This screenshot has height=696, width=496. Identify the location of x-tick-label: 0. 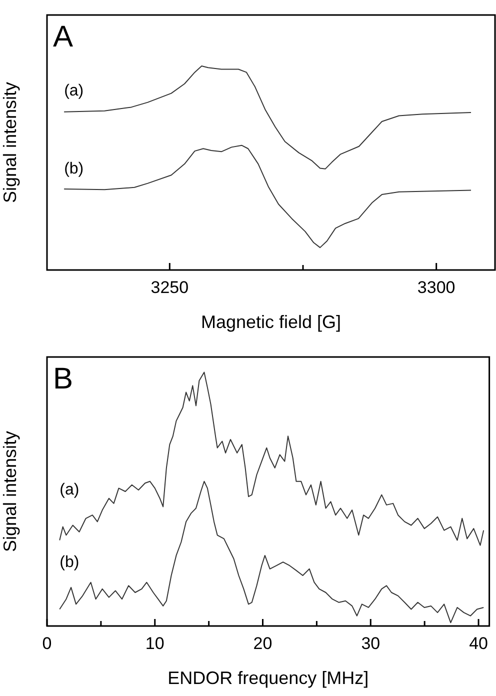
(47, 643).